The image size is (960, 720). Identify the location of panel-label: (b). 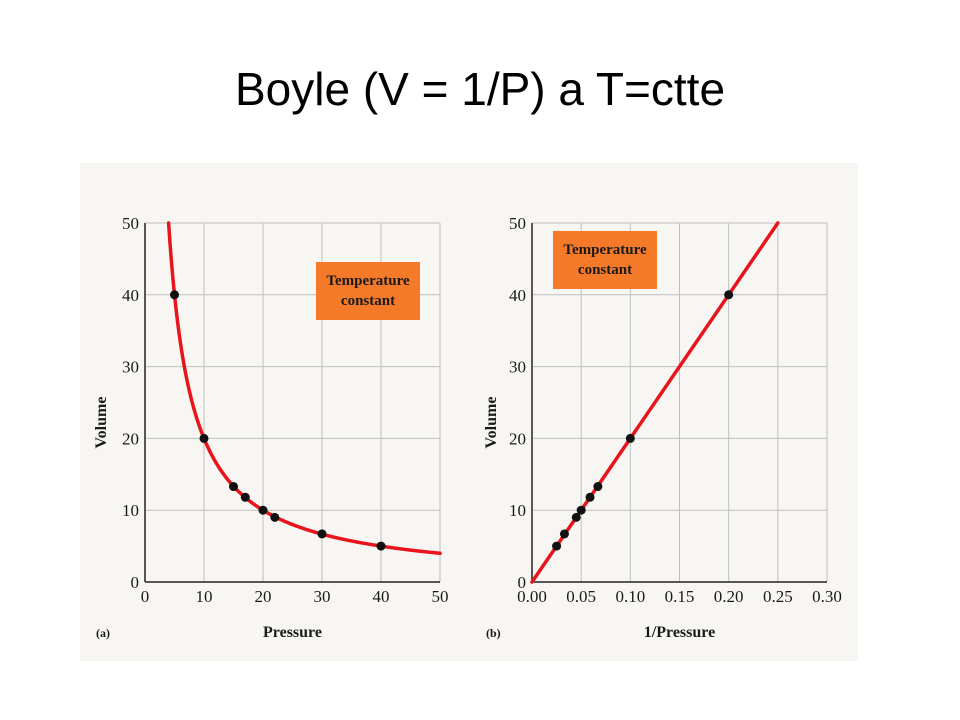
(493, 633).